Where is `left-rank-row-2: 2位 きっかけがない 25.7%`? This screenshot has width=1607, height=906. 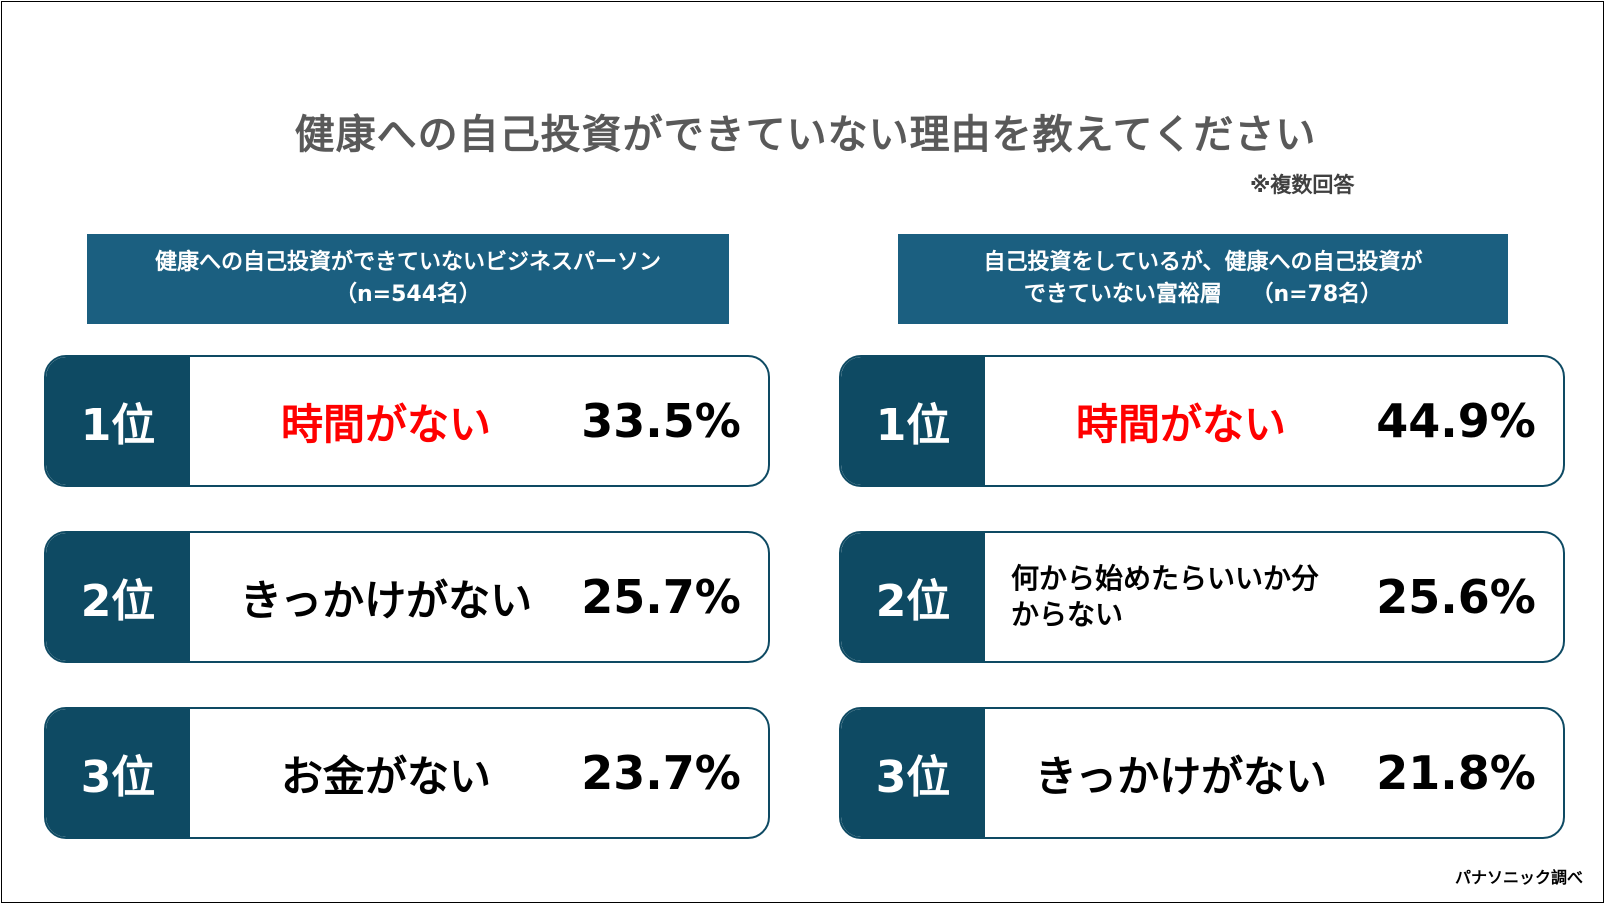
left-rank-row-2: 2位 きっかけがない 25.7% is located at coordinates (407, 597).